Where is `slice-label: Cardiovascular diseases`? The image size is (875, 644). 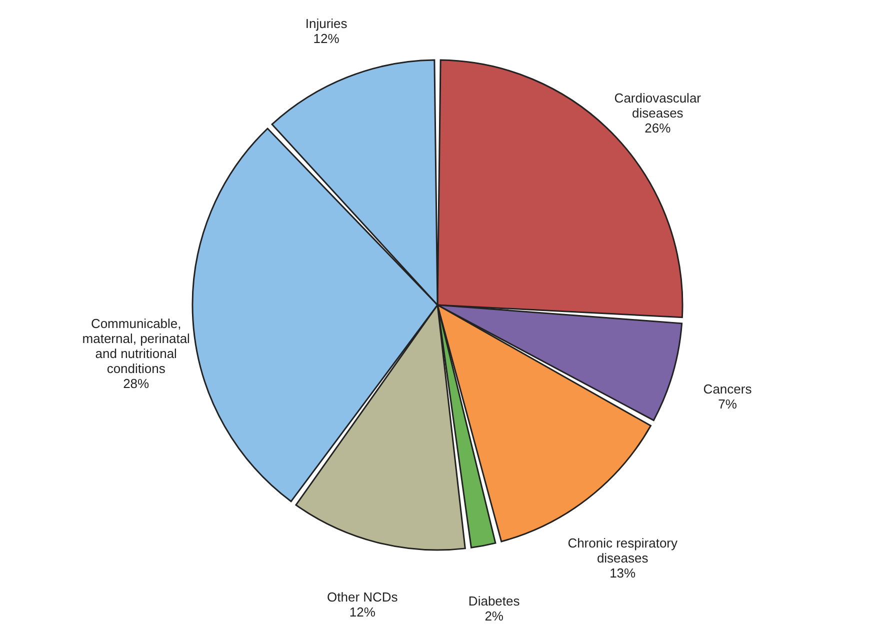
slice-label: Cardiovascular diseases is located at coordinates (658, 105).